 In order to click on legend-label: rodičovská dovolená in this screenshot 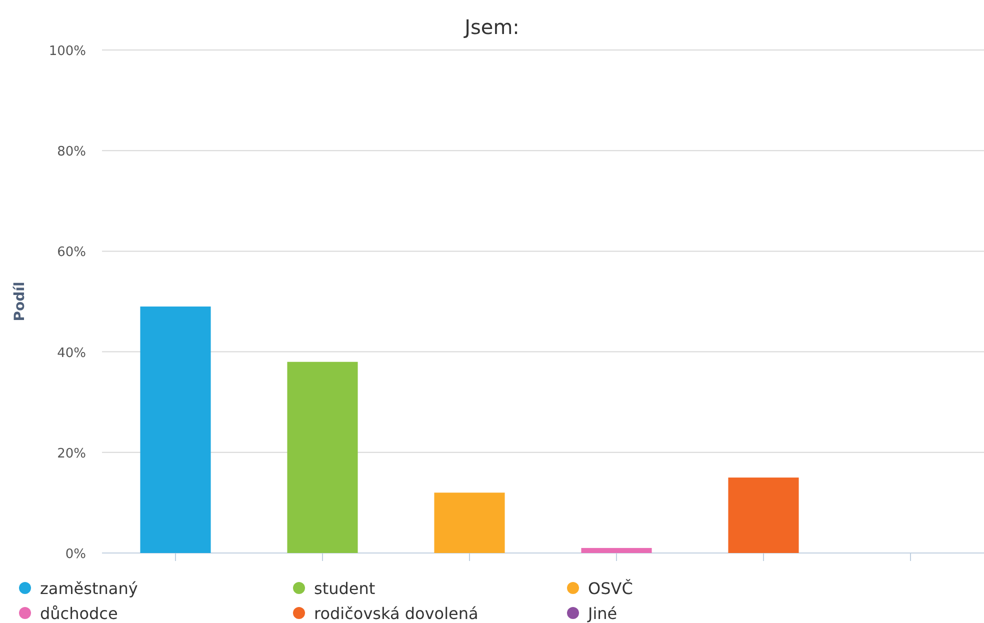, I will do `click(396, 613)`.